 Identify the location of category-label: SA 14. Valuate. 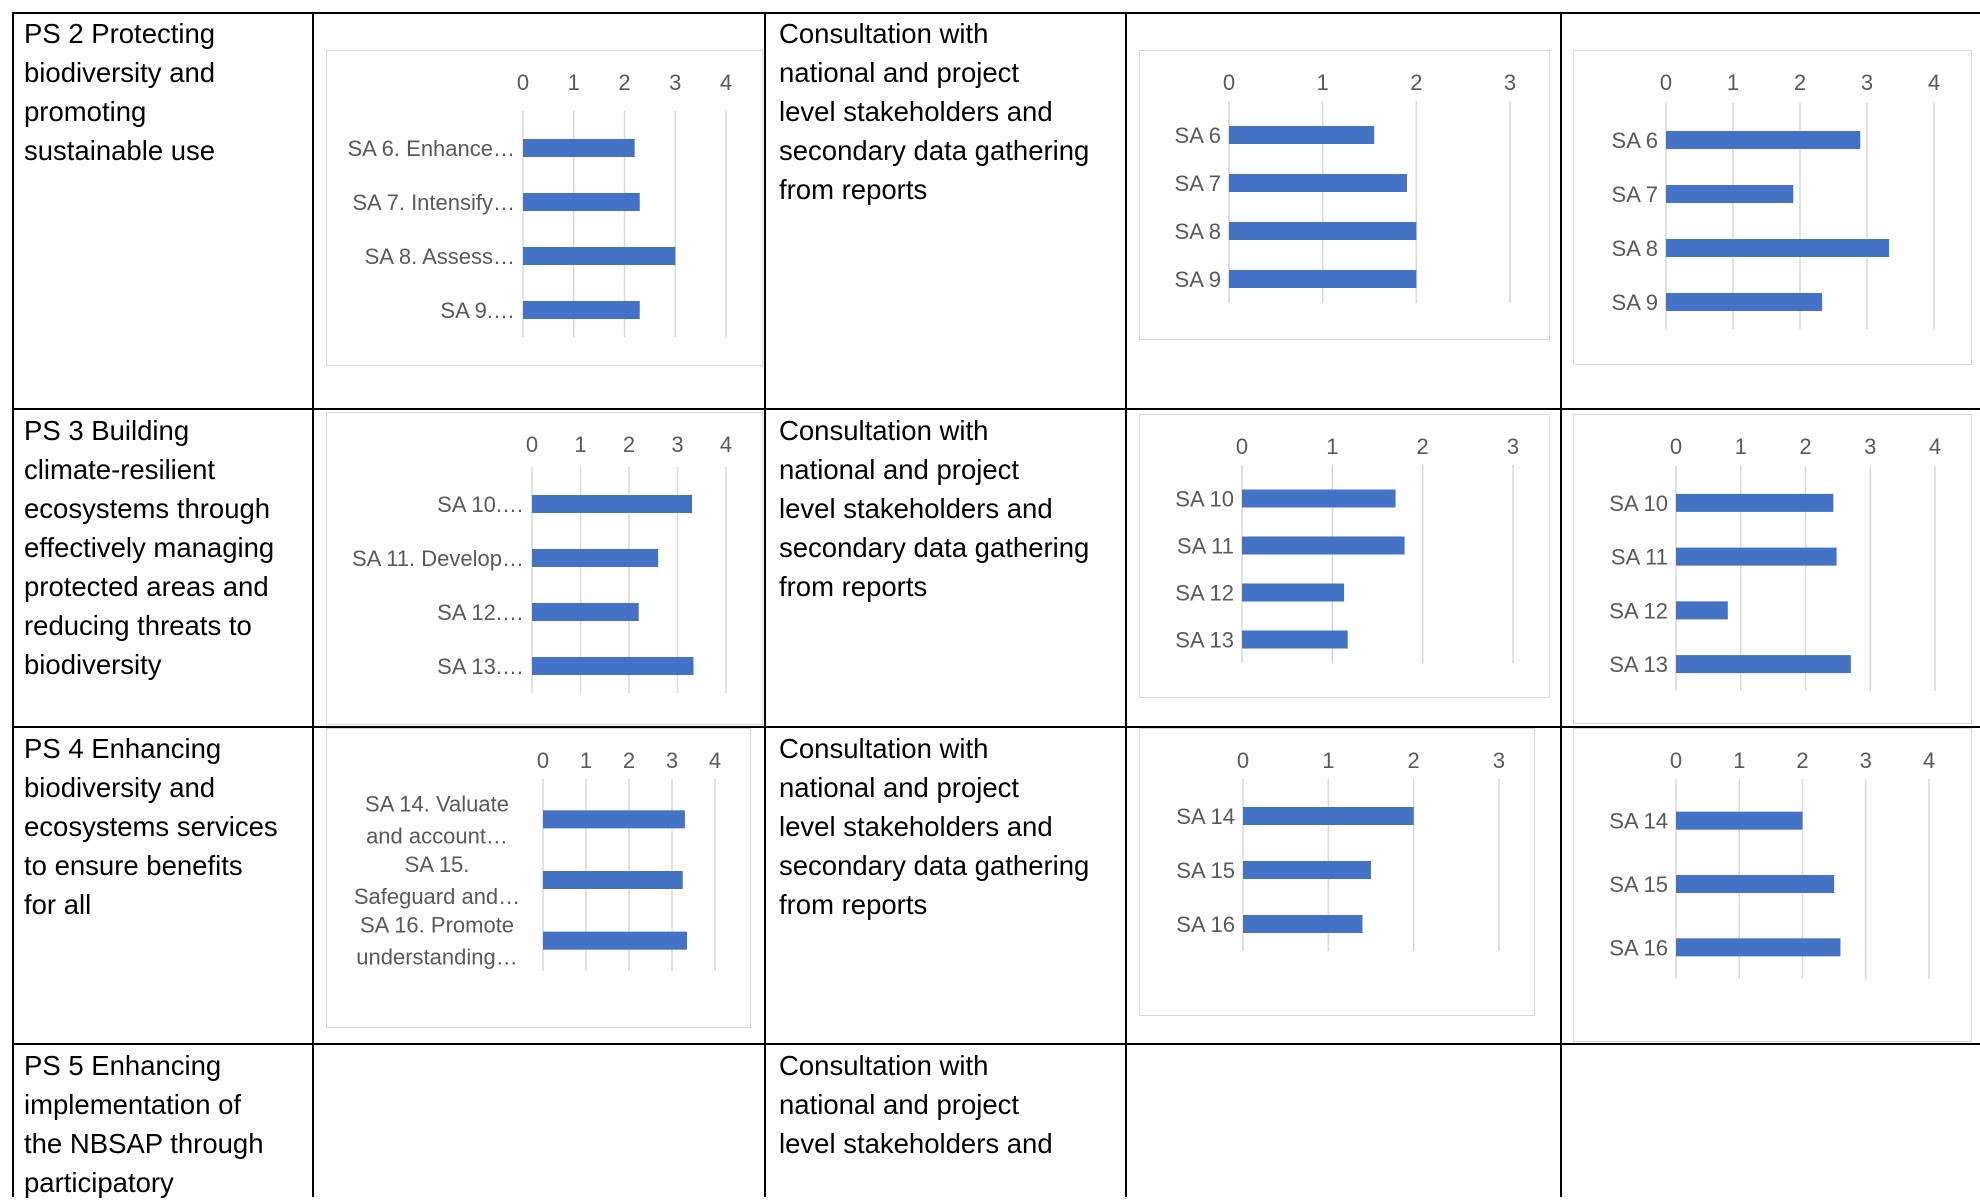
(437, 803).